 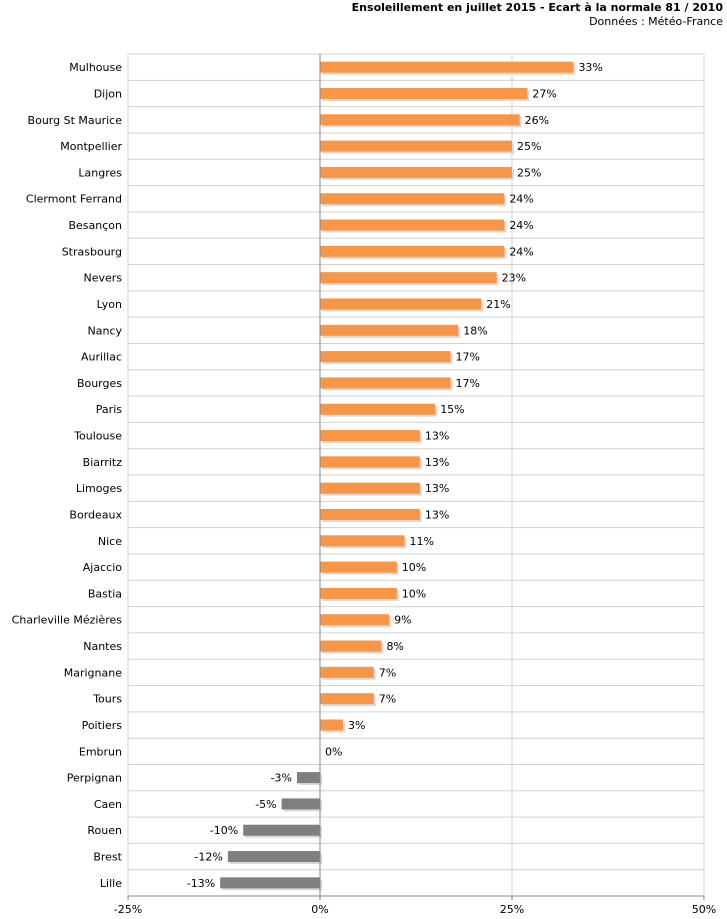 What do you see at coordinates (107, 699) in the screenshot?
I see `category-label: Tours` at bounding box center [107, 699].